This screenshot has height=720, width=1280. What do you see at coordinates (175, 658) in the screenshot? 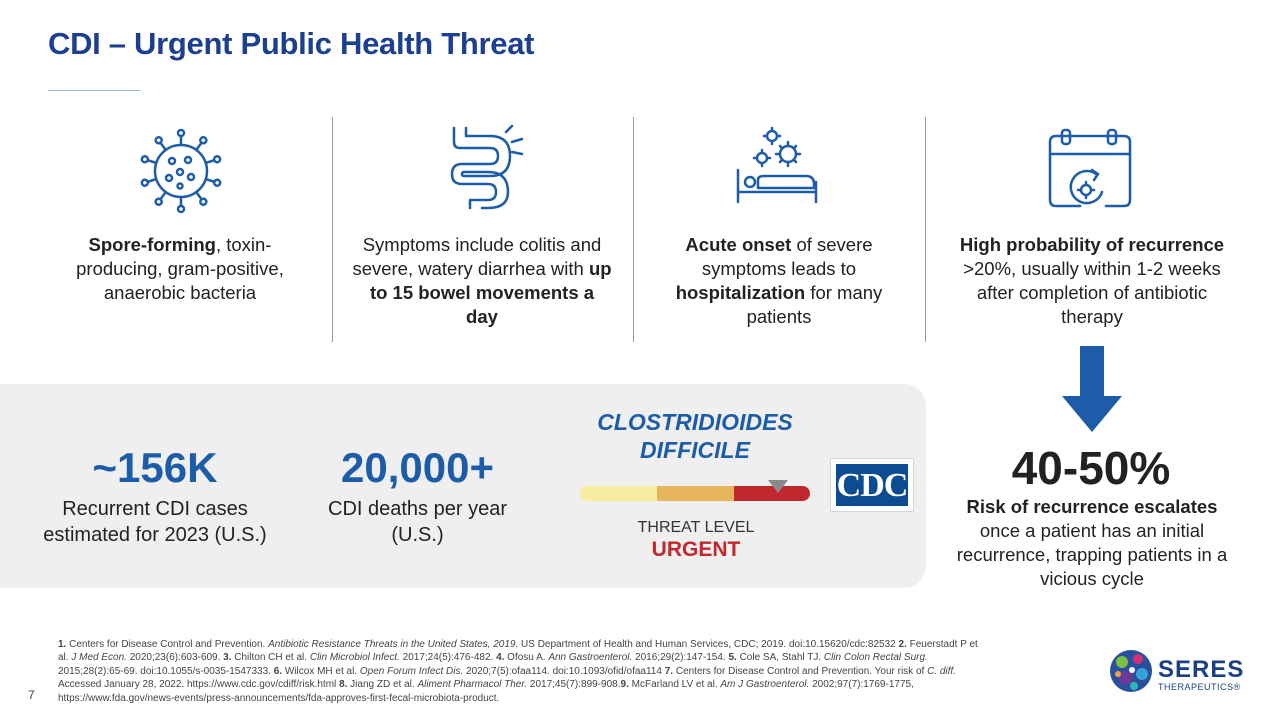
I see `reference-run: 2020;23(6):603-609.` at bounding box center [175, 658].